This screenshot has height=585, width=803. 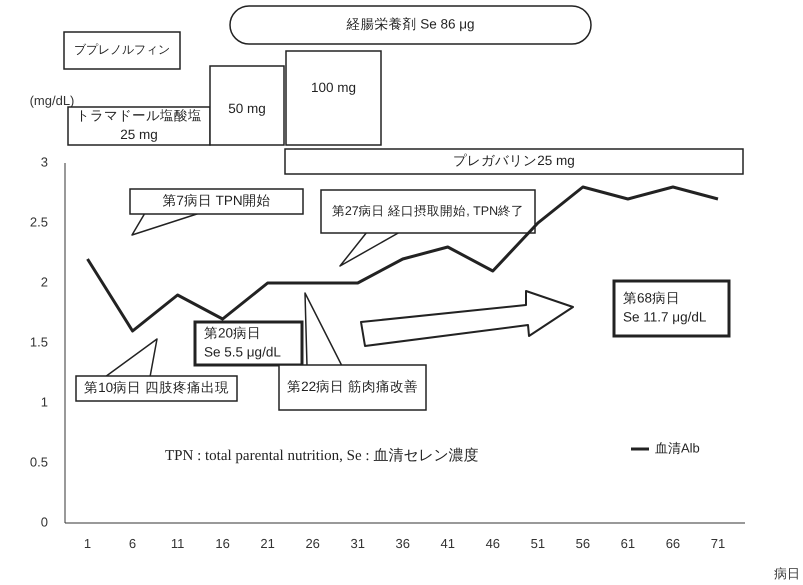 I want to click on annotation: 第68病日 Se 11.7 μg/dL, so click(x=665, y=307).